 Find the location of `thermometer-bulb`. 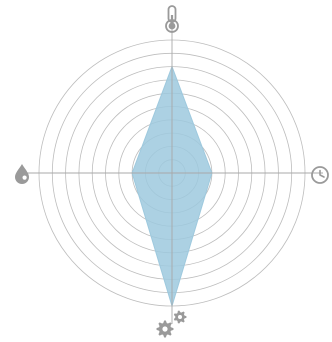

thermometer-bulb is located at coordinates (172, 26).